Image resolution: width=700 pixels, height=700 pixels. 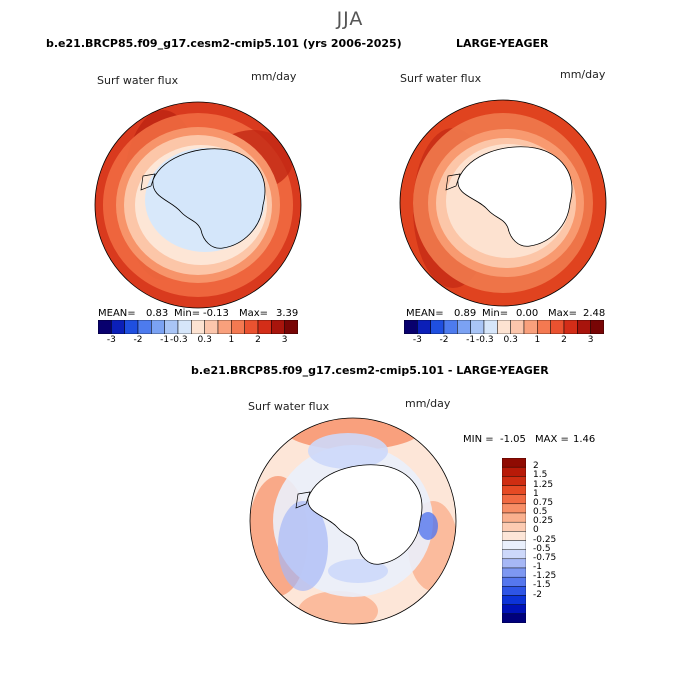 What do you see at coordinates (495, 313) in the screenshot?
I see `right-min-label: Min=` at bounding box center [495, 313].